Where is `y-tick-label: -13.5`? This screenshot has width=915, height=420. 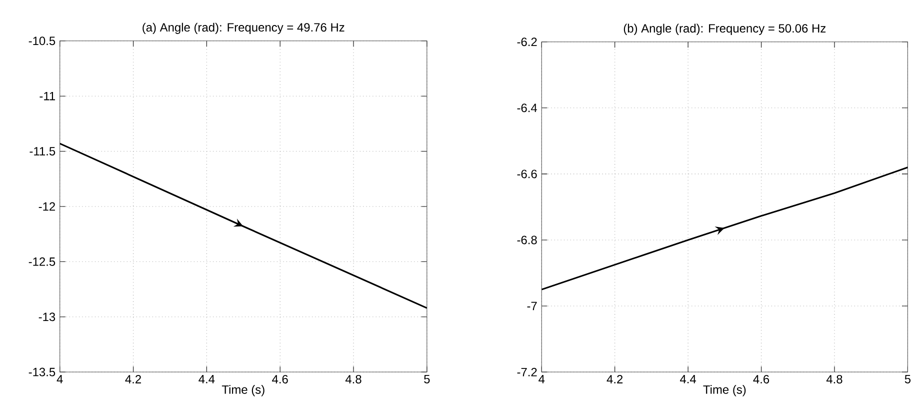
y-tick-label: -13.5 is located at coordinates (42, 372).